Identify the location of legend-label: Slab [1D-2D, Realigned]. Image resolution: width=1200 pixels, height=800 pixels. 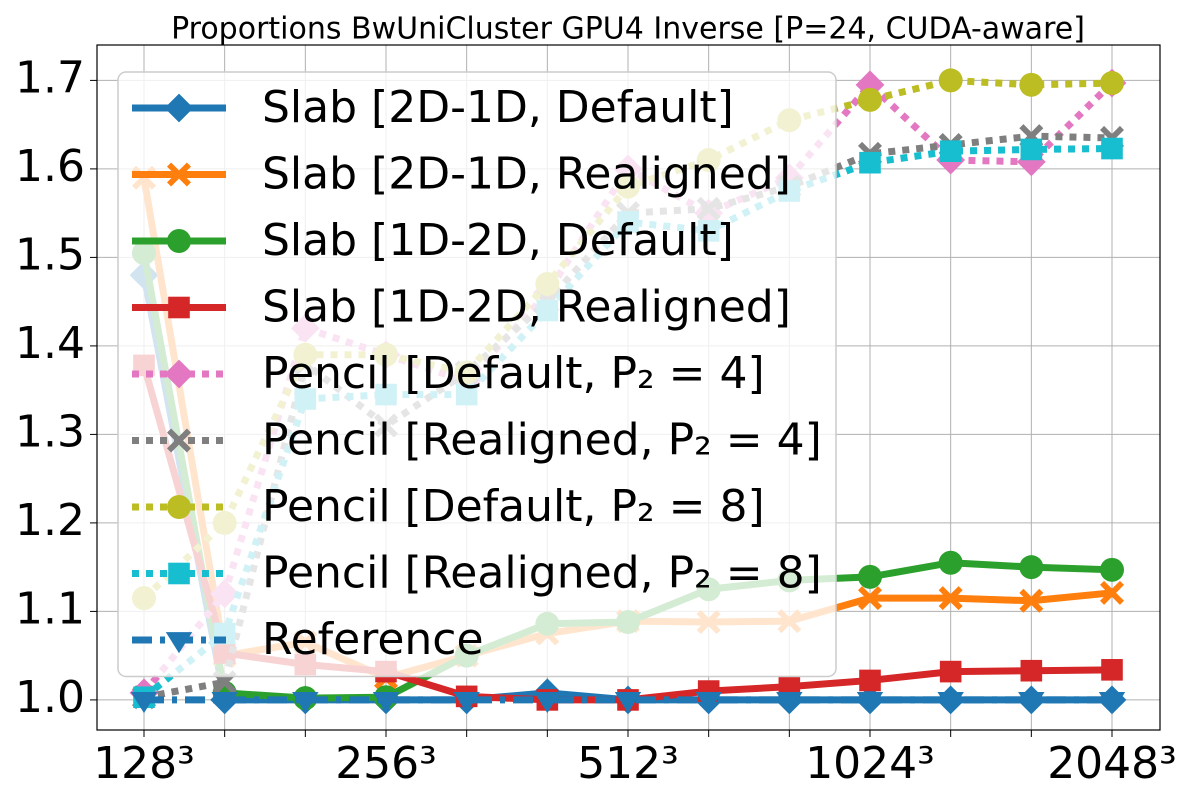
(526, 307).